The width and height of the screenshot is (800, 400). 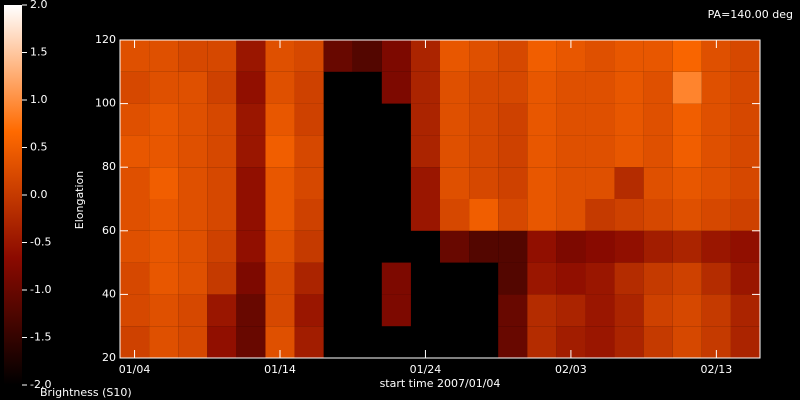 What do you see at coordinates (40, 384) in the screenshot?
I see `colorbar-tick-label: -2.0` at bounding box center [40, 384].